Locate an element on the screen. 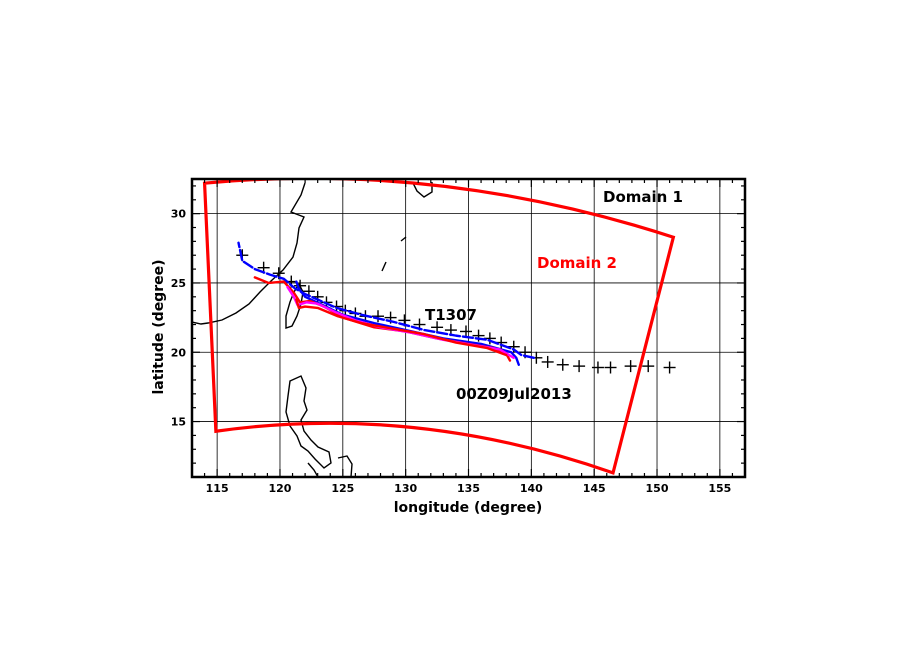 This screenshot has width=904, height=654. x-tick-label: 145 is located at coordinates (594, 488).